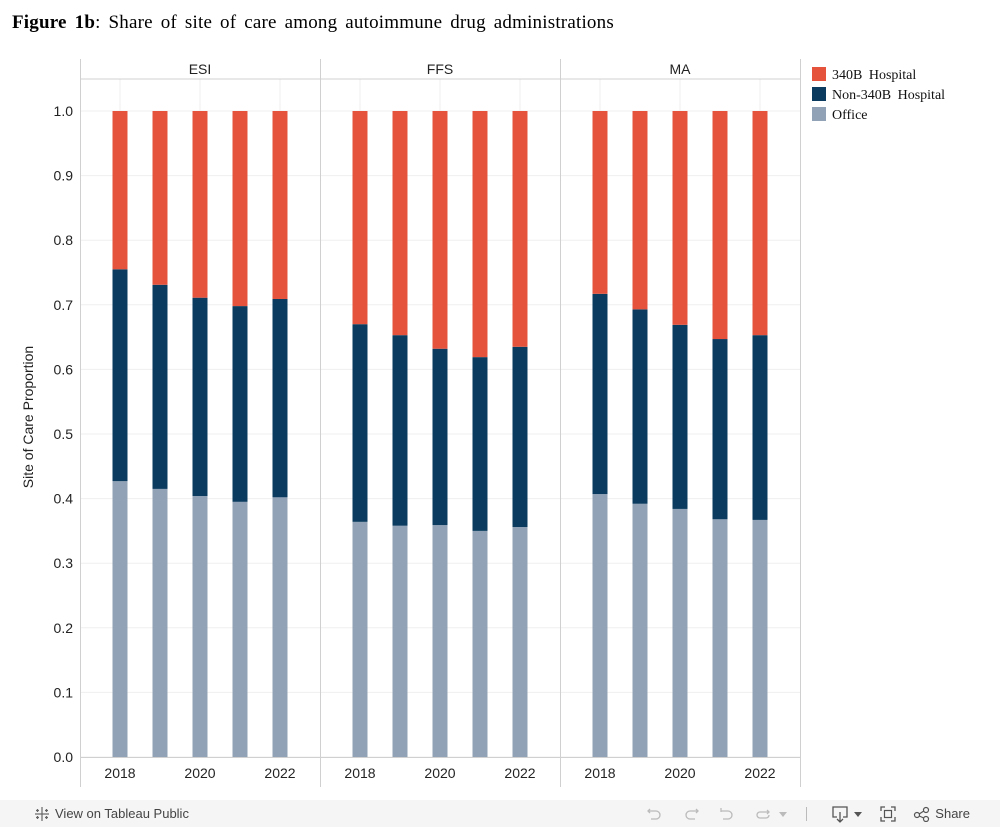 This screenshot has height=827, width=1000. Describe the element at coordinates (64, 628) in the screenshot. I see `y-tick-label: 0.2` at that location.